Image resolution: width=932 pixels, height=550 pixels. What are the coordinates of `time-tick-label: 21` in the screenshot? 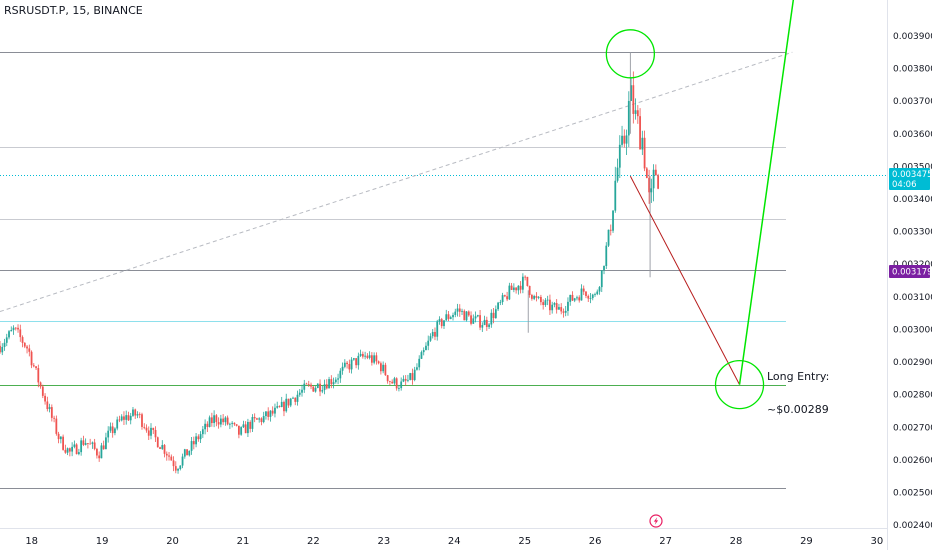 It's located at (243, 541).